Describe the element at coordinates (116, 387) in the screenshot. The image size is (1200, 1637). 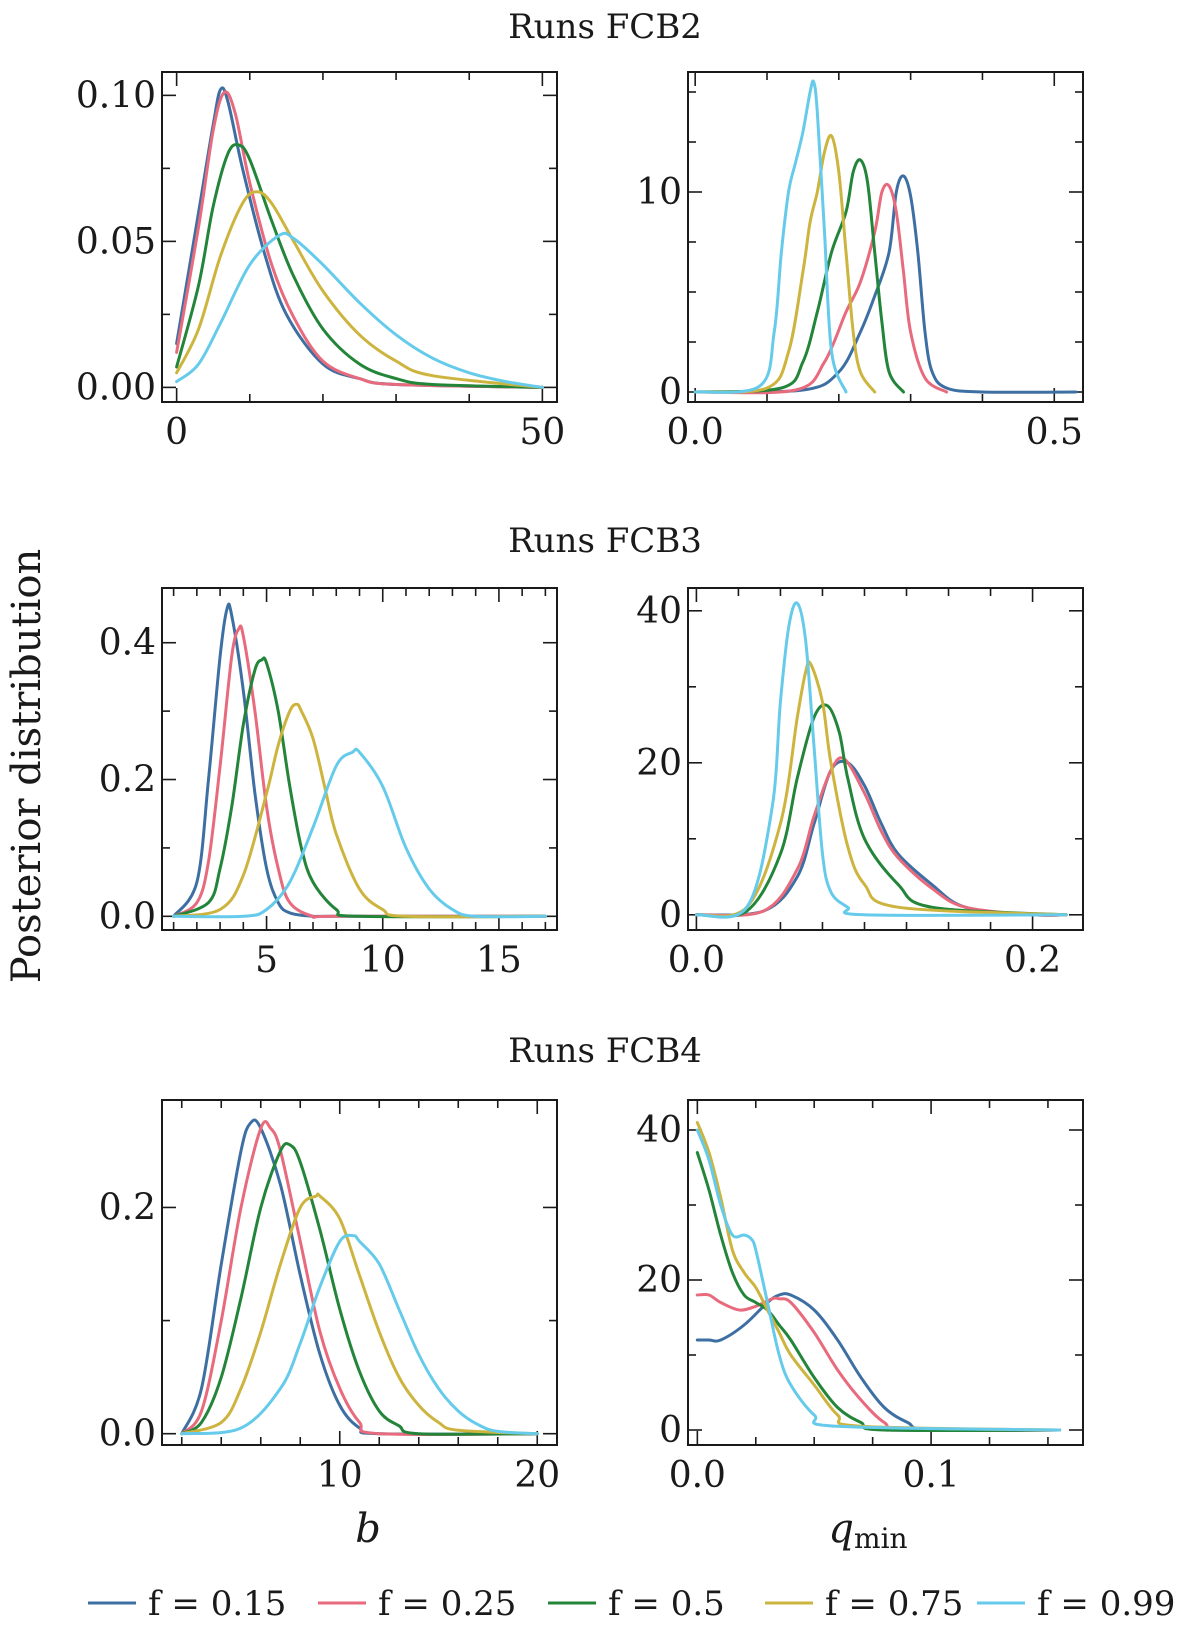
I see `y-tick-label: 0.00` at that location.